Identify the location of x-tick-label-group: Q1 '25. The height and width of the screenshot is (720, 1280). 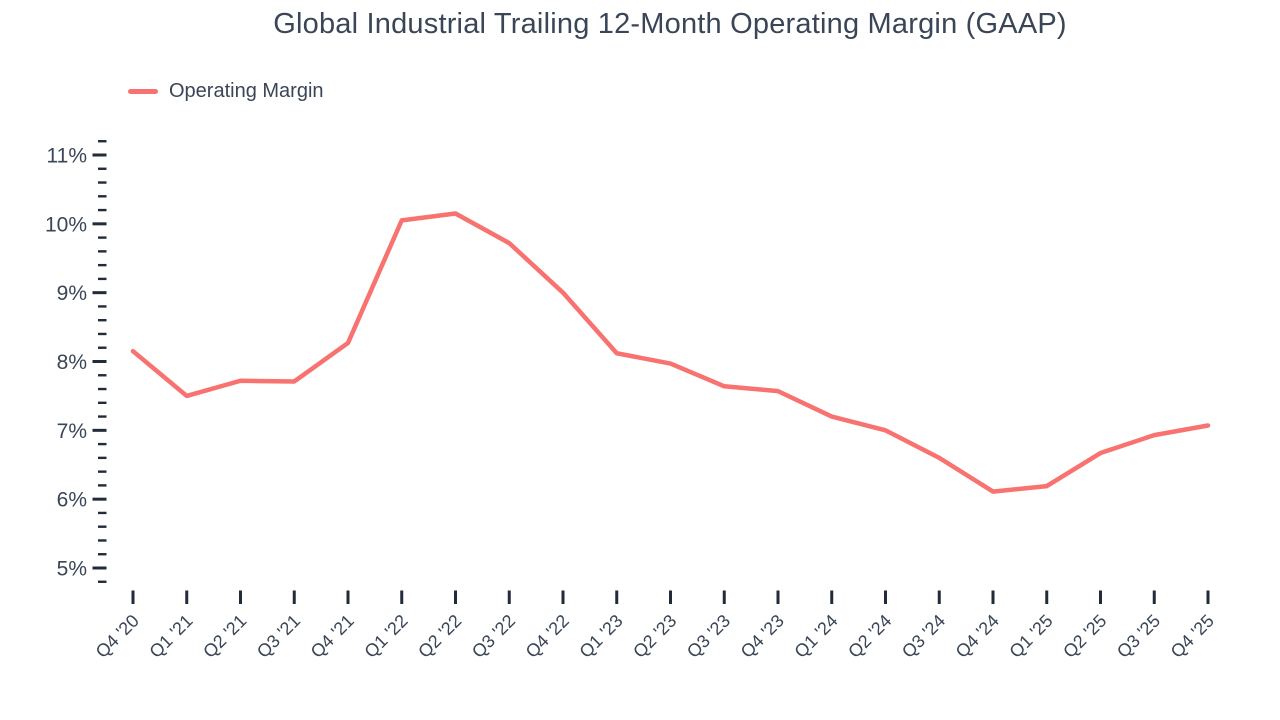
(1030, 636).